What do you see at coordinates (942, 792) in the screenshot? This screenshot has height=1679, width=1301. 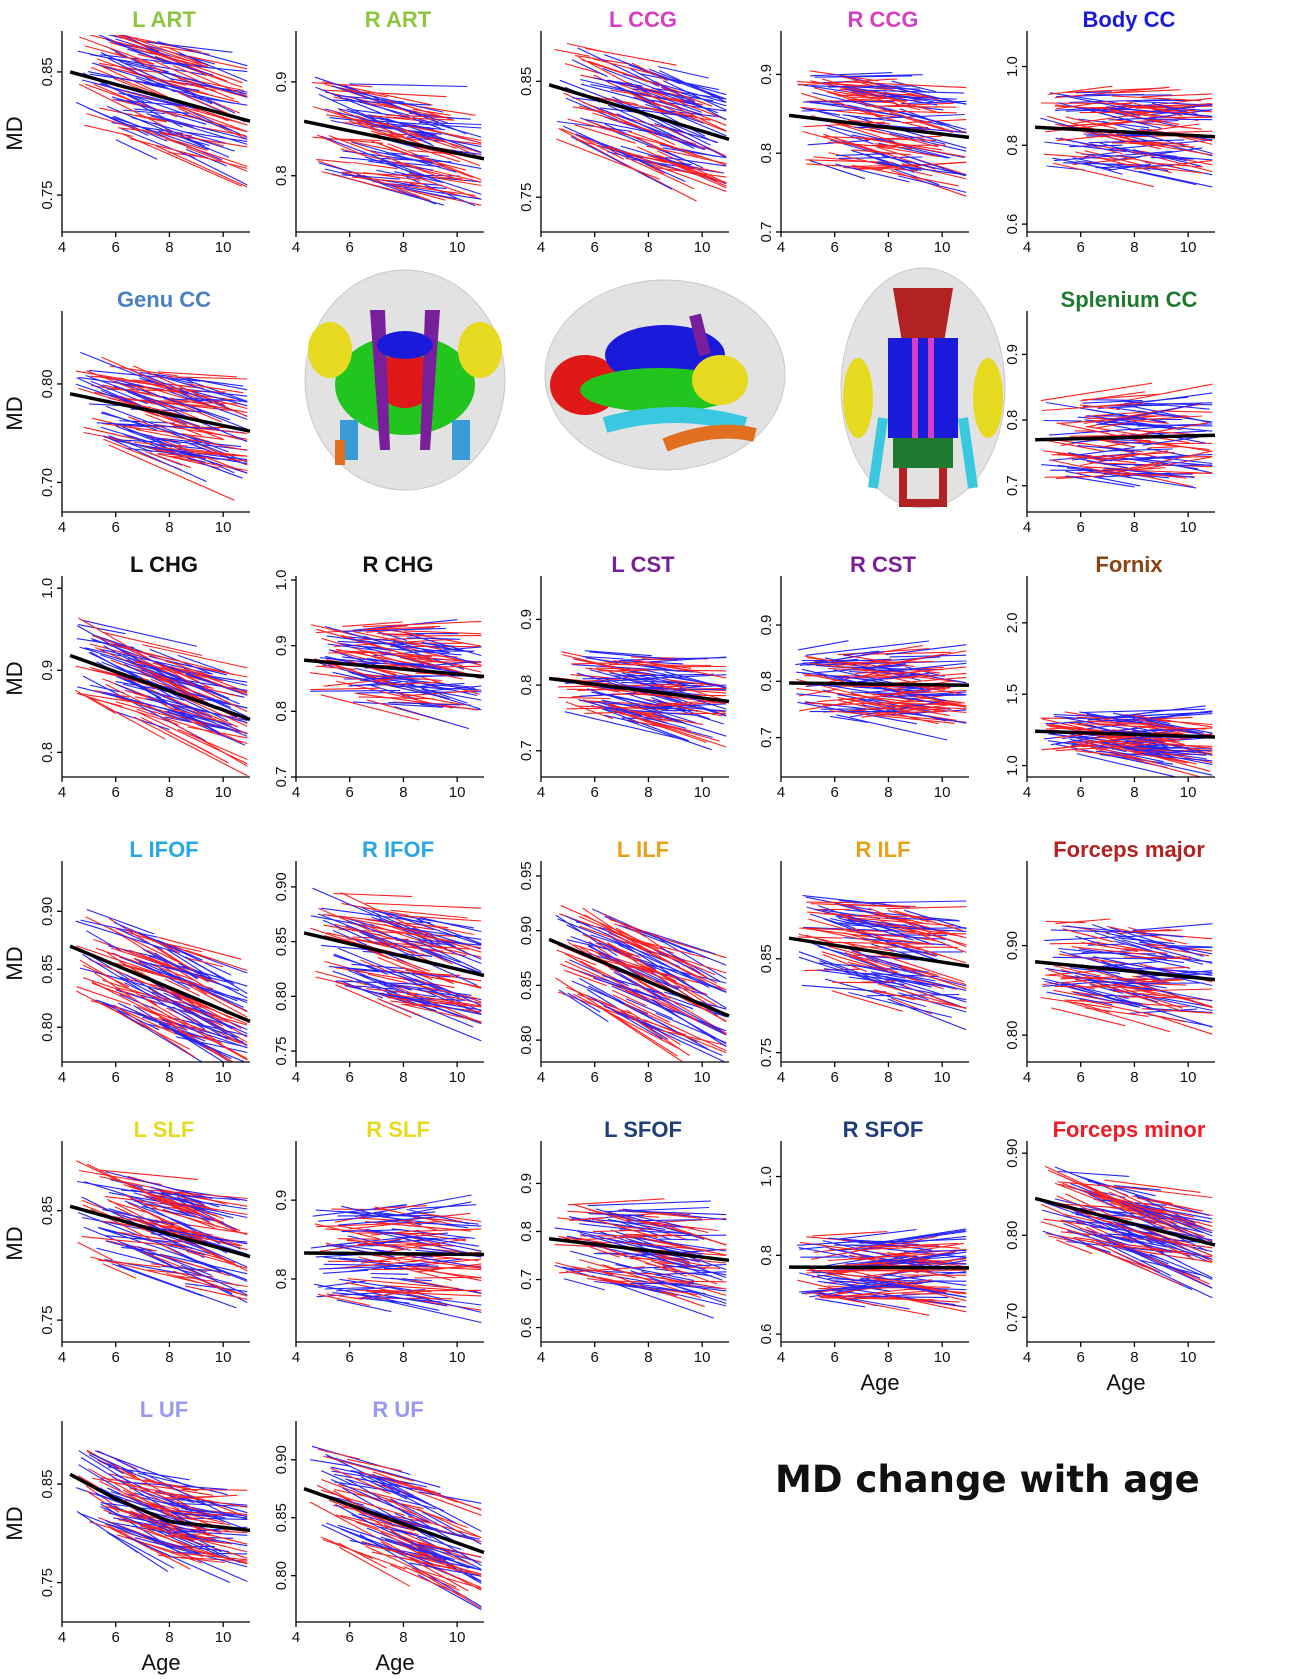 I see `x-tick-label: 10` at bounding box center [942, 792].